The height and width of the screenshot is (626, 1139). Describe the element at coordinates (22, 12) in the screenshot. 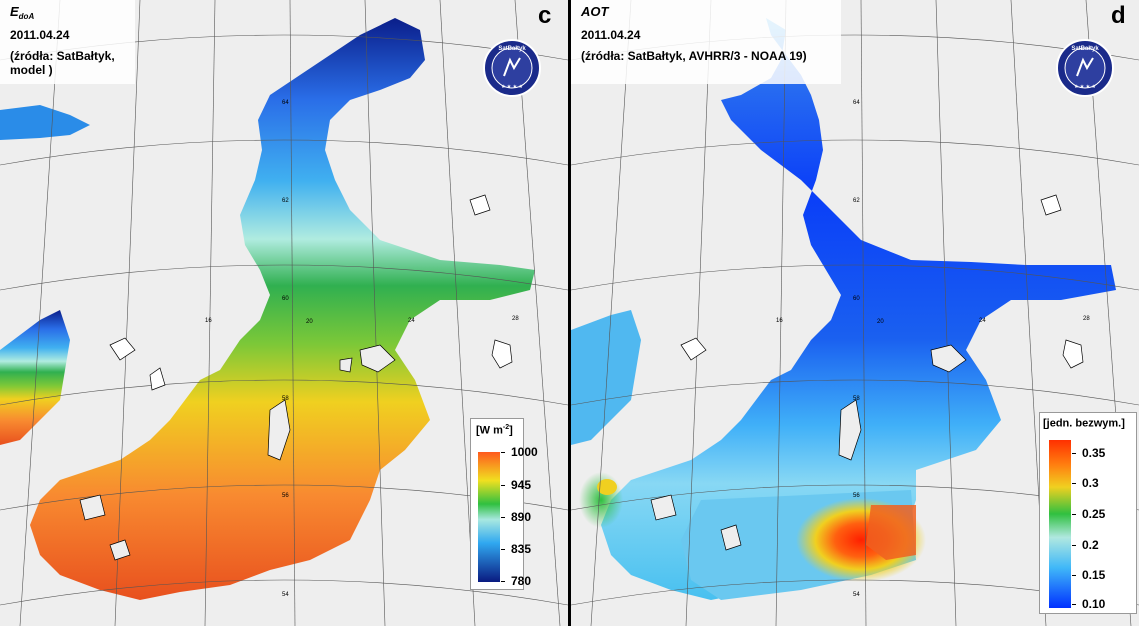

I see `title-c: EdoA` at that location.